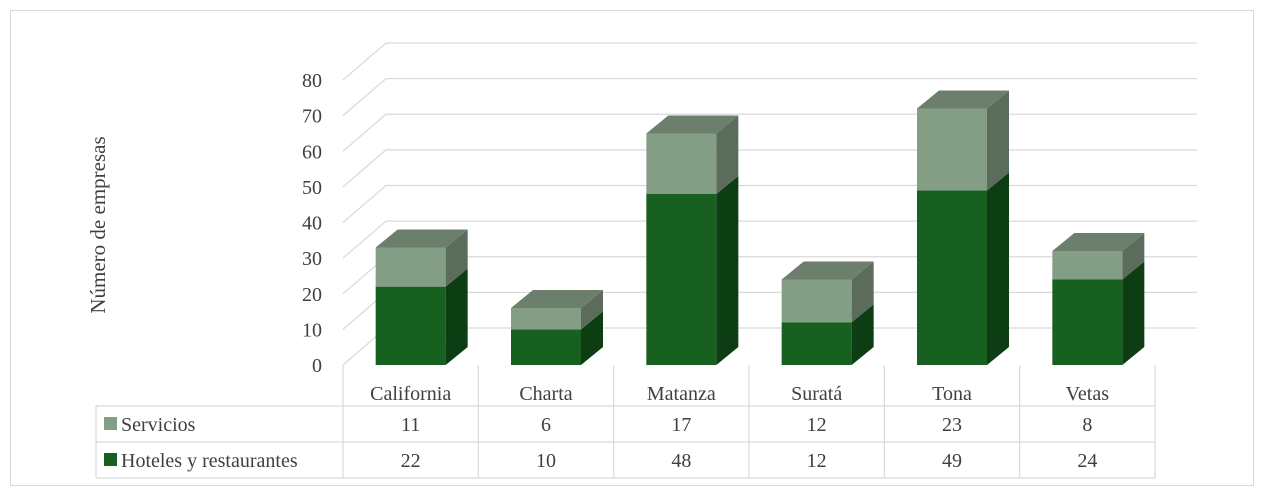  Describe the element at coordinates (317, 366) in the screenshot. I see `y-tick-label: 0` at that location.